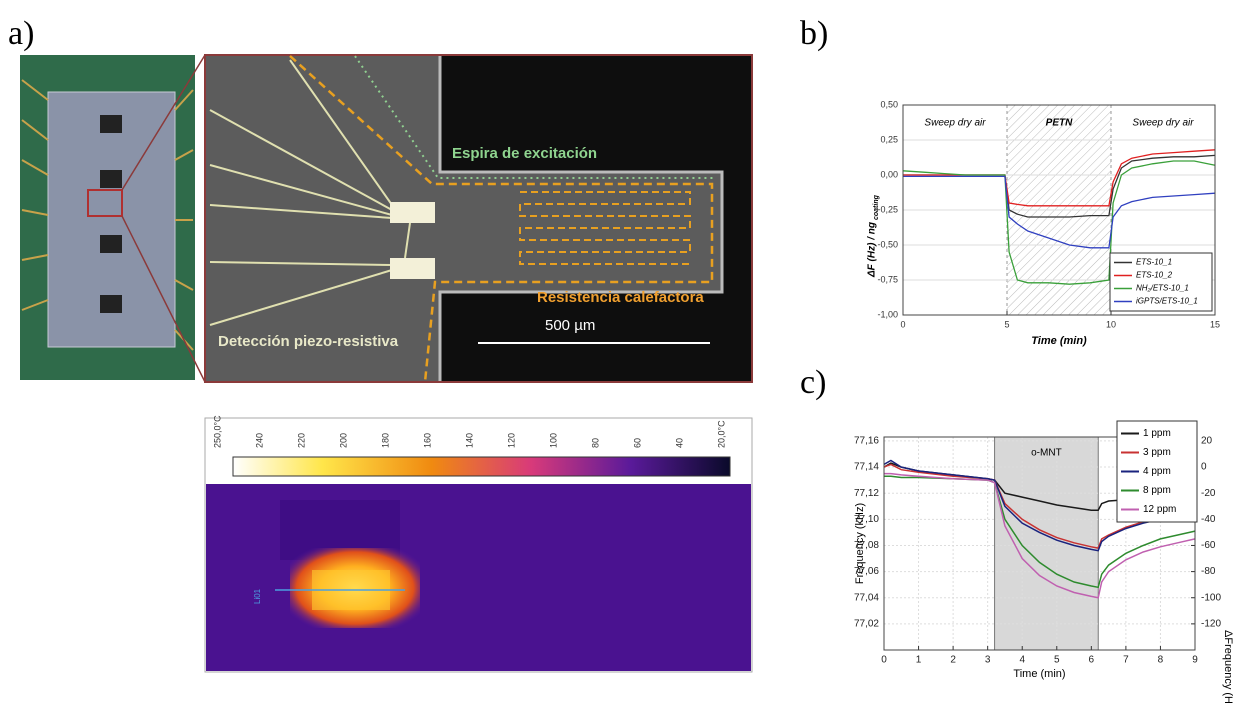  Describe the element at coordinates (866, 467) in the screenshot. I see `y-tick-label: 77,14` at that location.